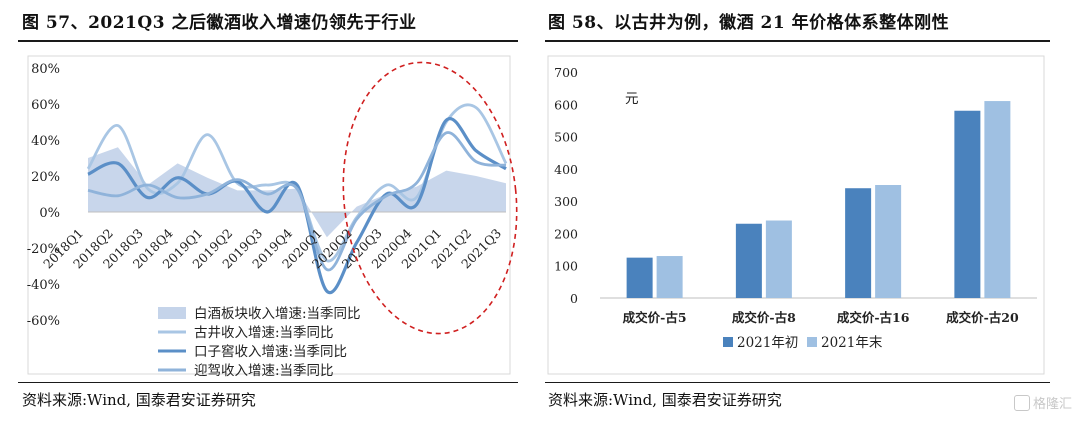 This screenshot has height=423, width=1080. I want to click on y-tick-label: -20%, so click(43, 249).